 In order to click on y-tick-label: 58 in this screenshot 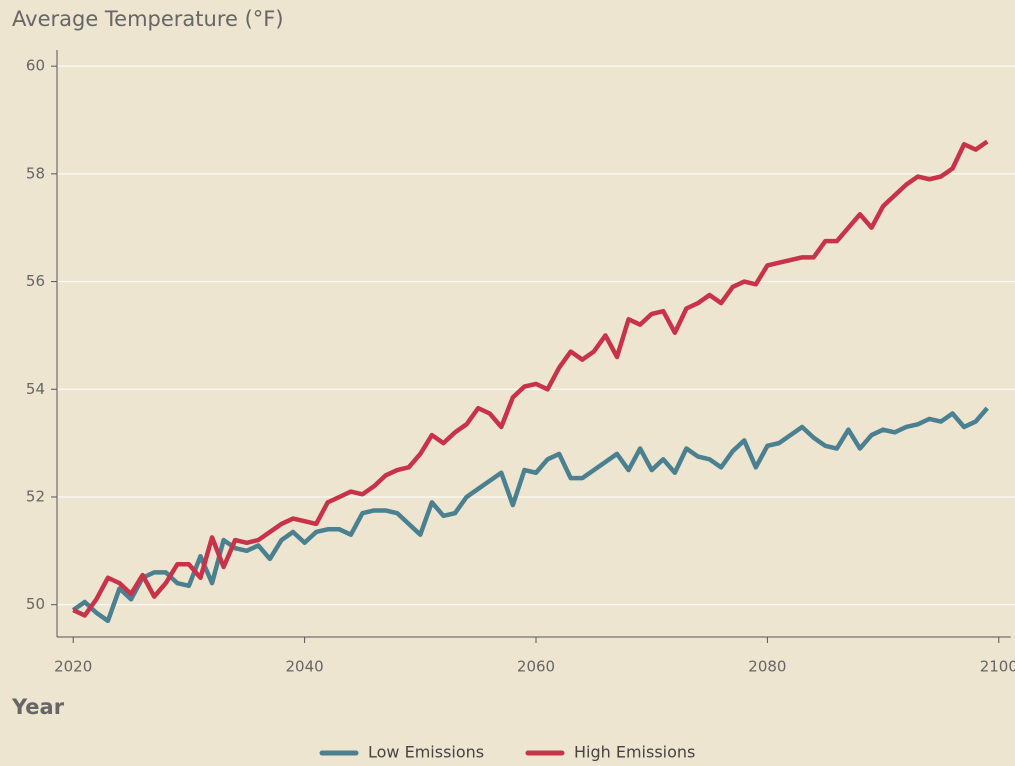, I will do `click(35, 173)`.